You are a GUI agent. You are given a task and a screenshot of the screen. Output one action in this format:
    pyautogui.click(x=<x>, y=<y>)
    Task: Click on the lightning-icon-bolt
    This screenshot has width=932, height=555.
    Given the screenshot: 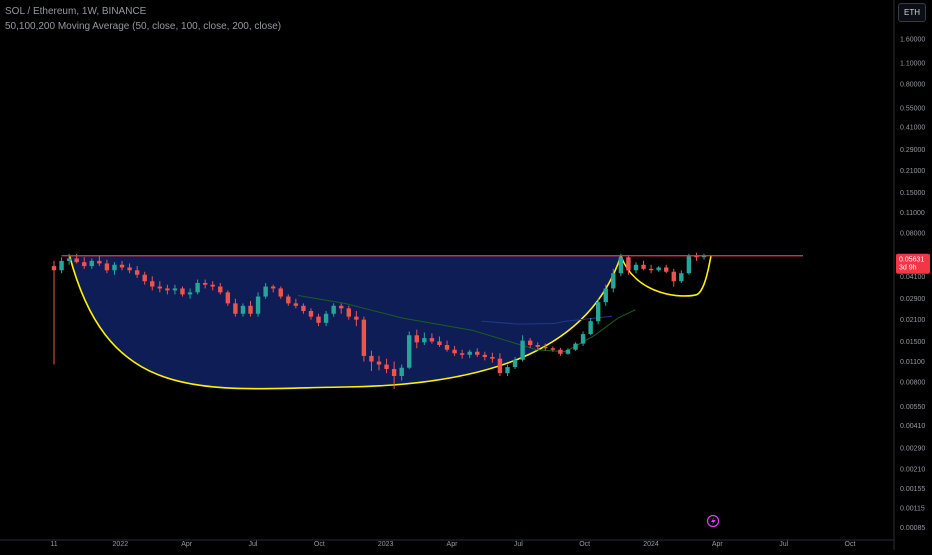 What is the action you would take?
    pyautogui.click(x=713, y=521)
    